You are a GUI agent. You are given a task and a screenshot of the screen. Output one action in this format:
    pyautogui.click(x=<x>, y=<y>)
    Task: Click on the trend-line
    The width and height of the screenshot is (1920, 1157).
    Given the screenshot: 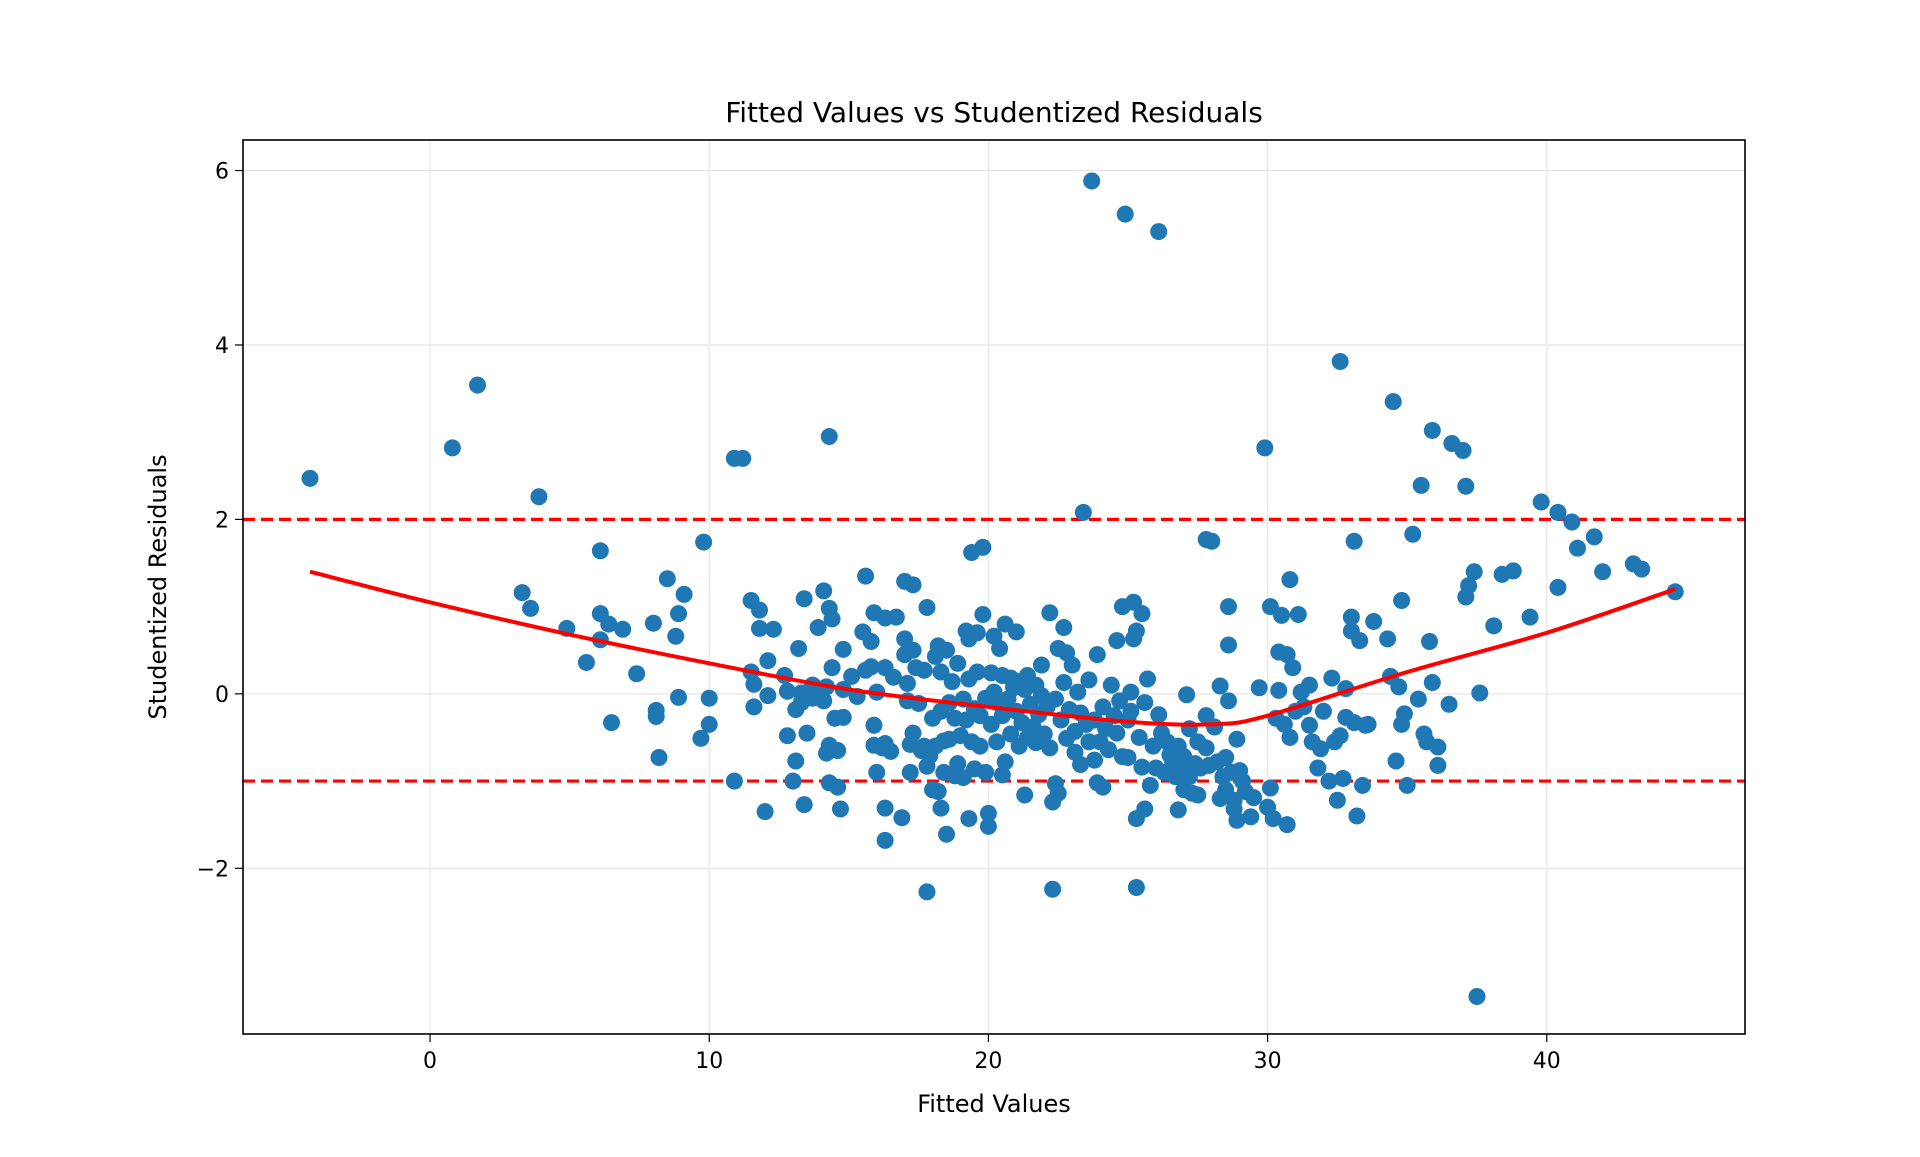 What is the action you would take?
    pyautogui.click(x=992, y=648)
    